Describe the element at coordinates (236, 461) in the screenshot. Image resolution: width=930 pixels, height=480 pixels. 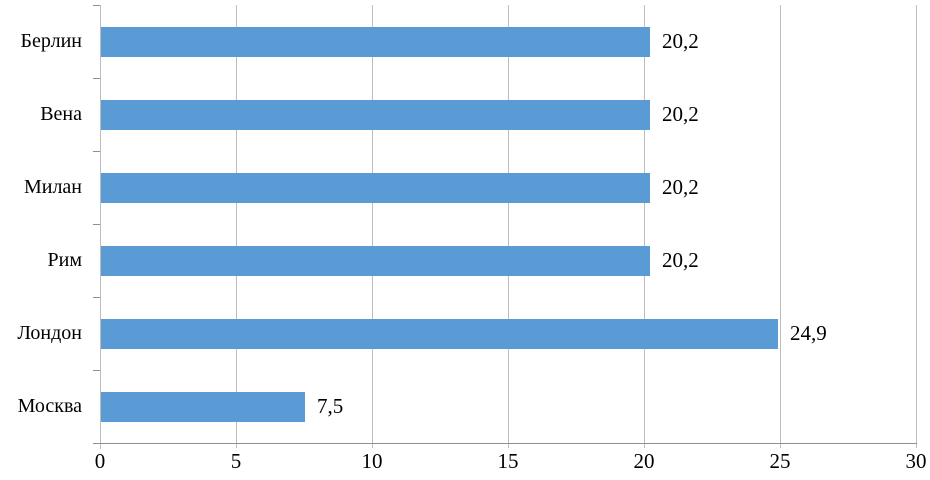
I see `x-tick-label: 5` at that location.